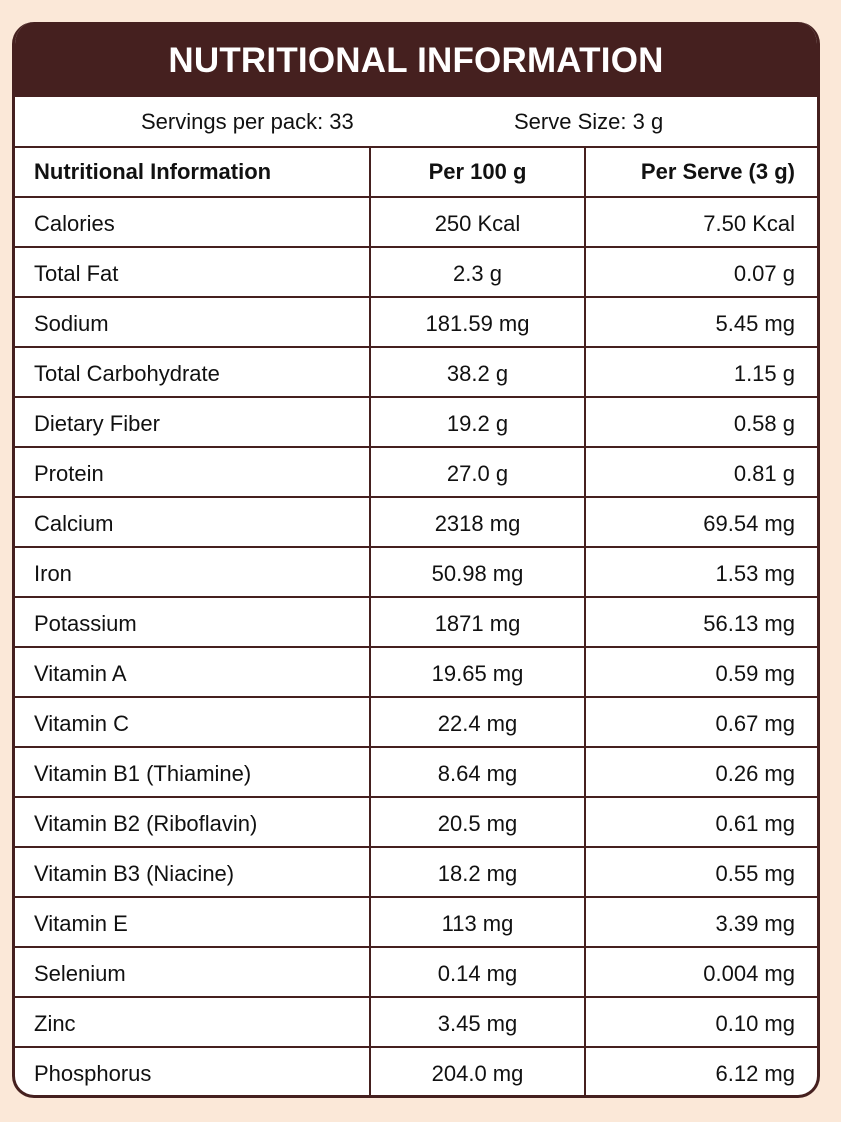  What do you see at coordinates (755, 1073) in the screenshot?
I see `per-serve-value: 6.12 mg` at bounding box center [755, 1073].